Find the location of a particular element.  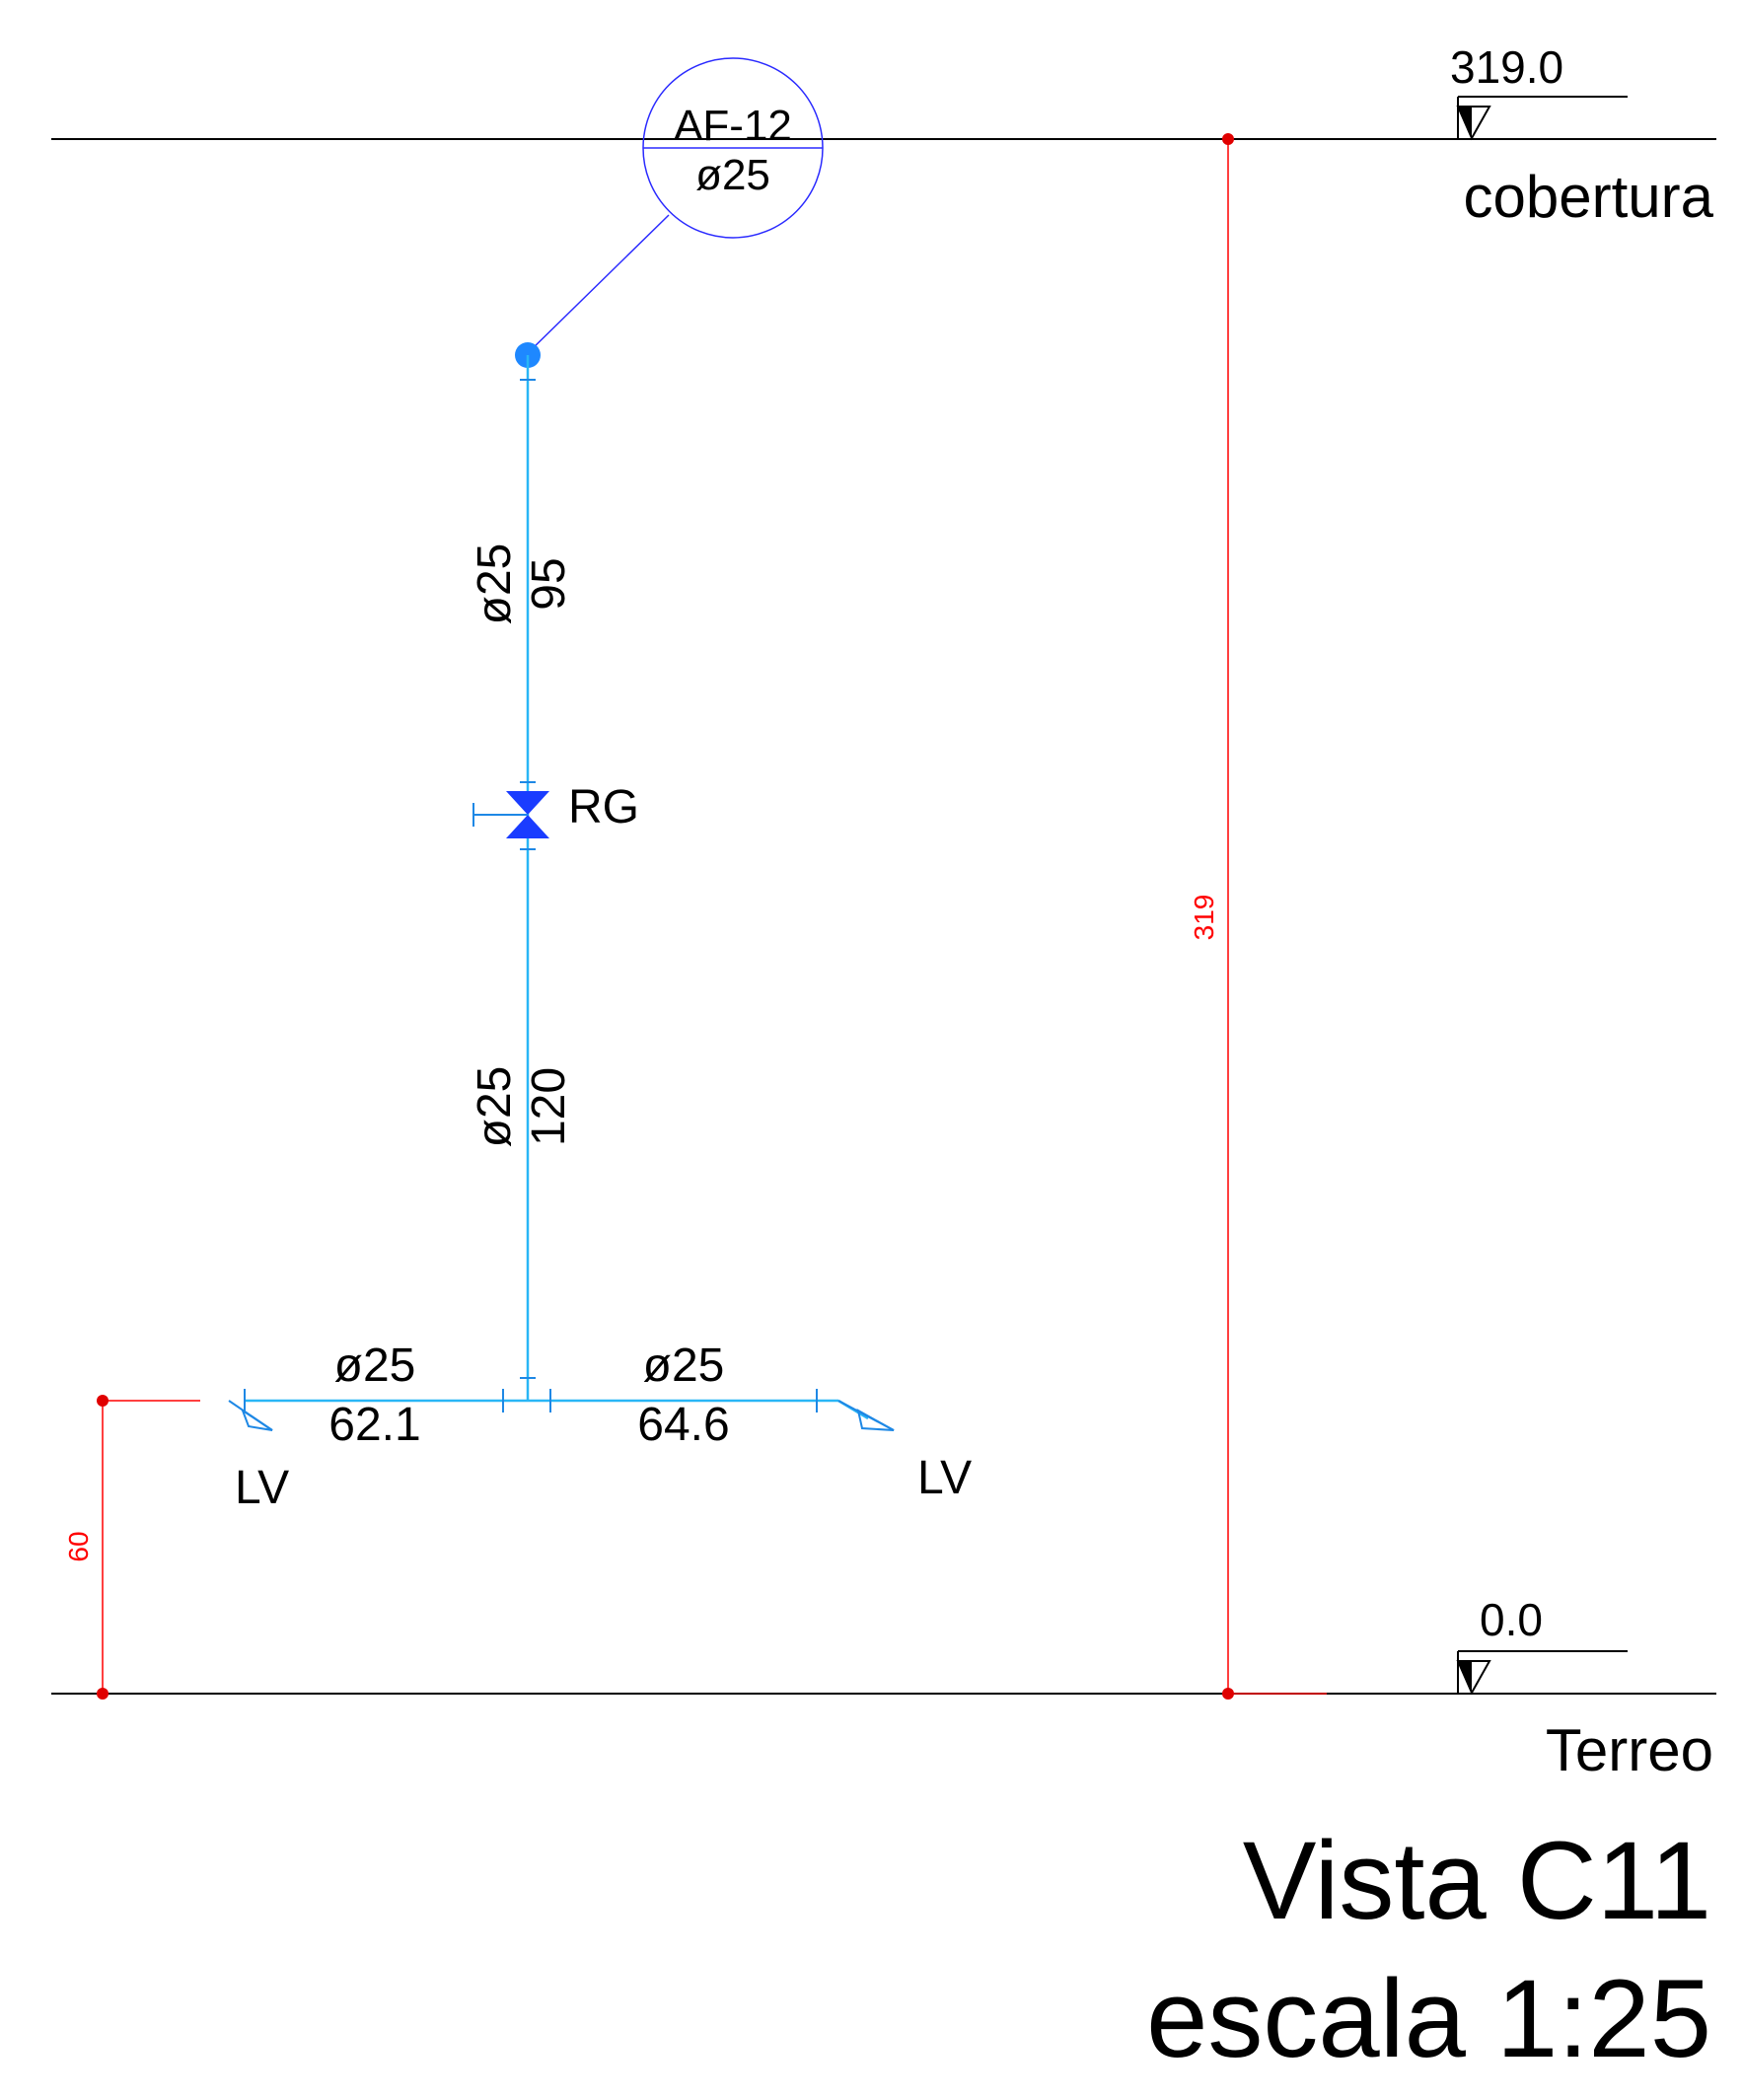

valve-rg: RG is located at coordinates (555, 809).